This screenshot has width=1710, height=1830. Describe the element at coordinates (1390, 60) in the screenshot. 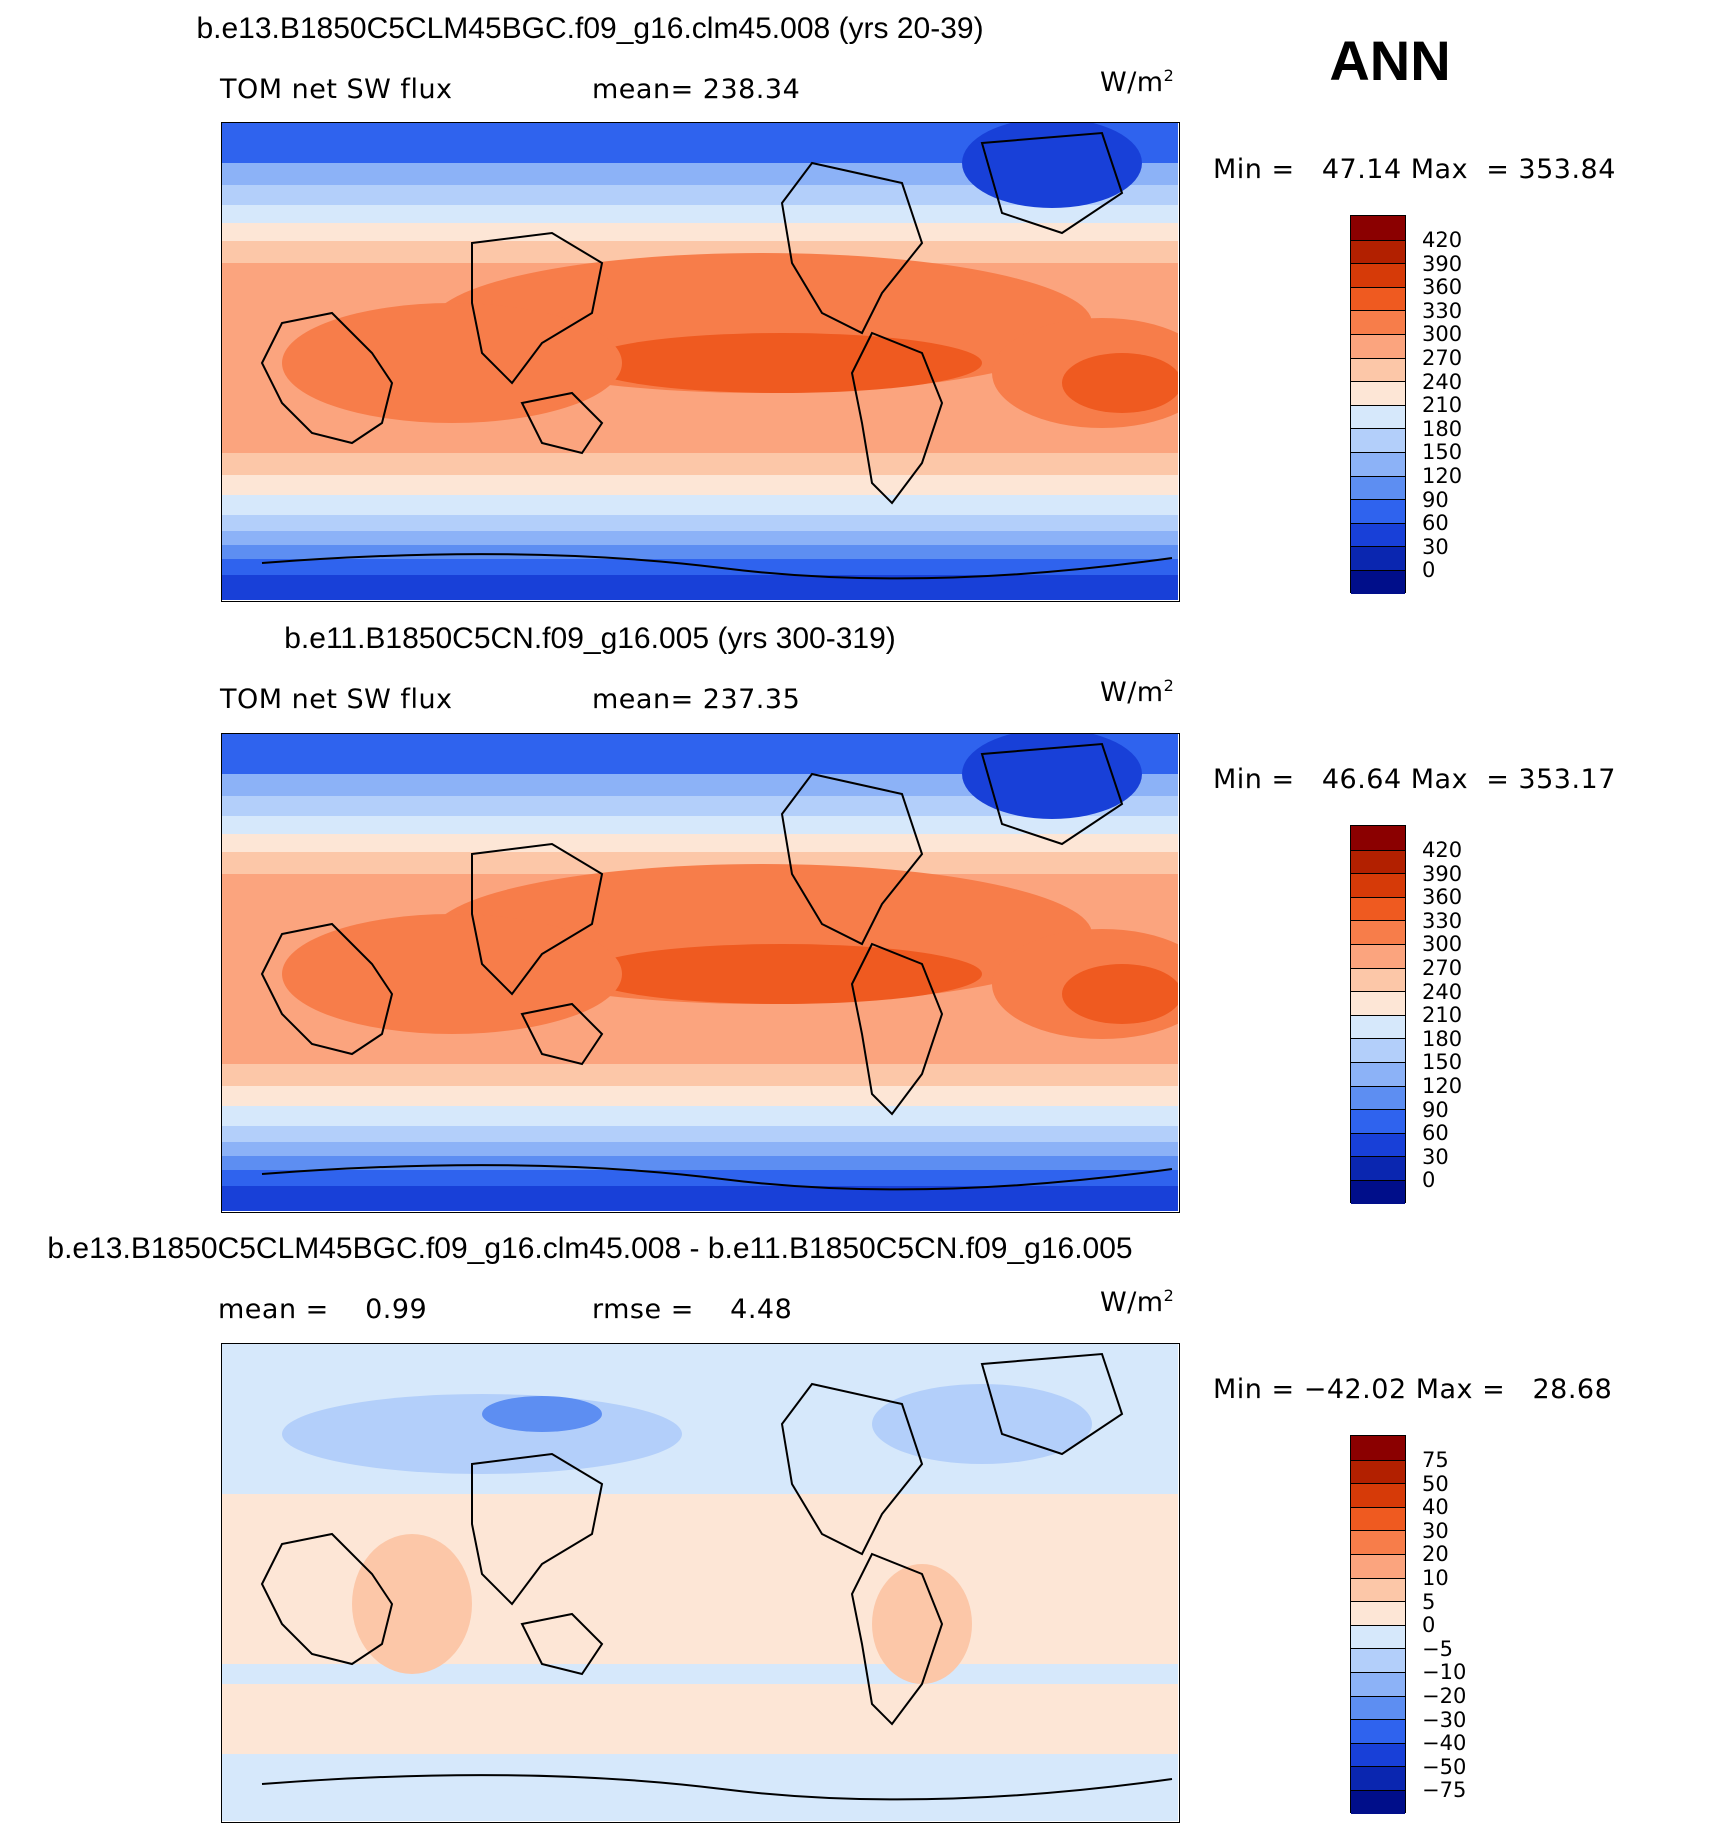

I see `season-label: ANN` at that location.